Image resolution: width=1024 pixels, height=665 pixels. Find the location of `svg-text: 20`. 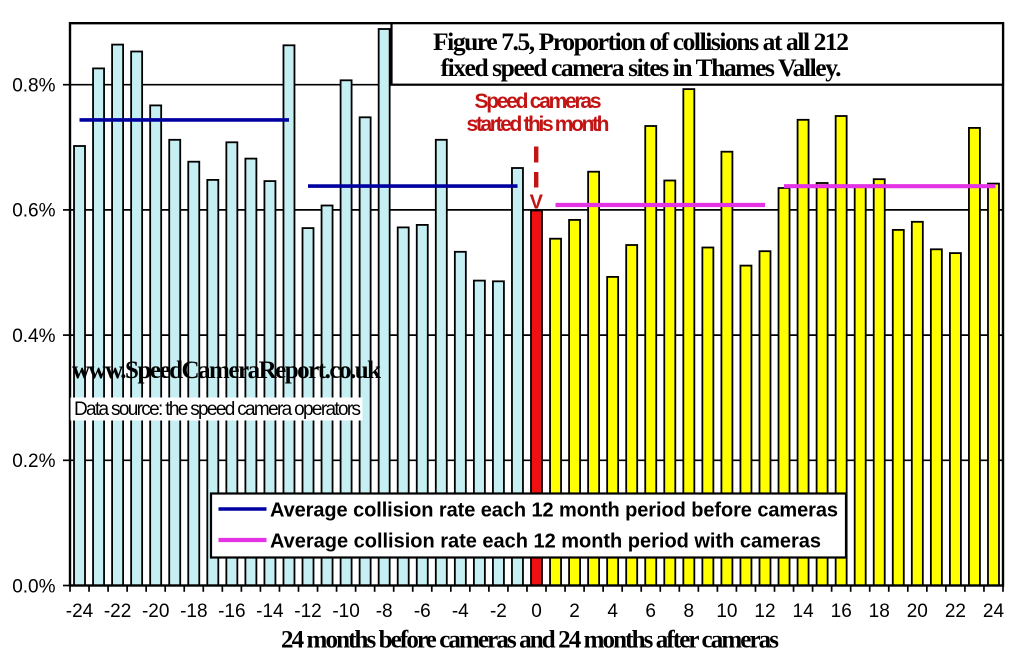

svg-text: 20 is located at coordinates (917, 611).